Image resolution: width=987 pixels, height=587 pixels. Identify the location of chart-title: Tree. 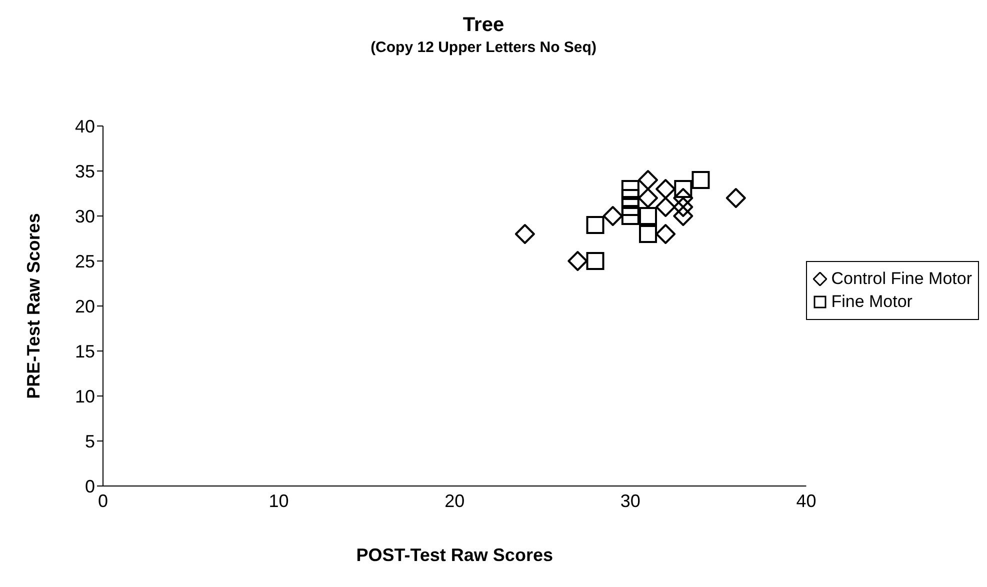
(484, 25).